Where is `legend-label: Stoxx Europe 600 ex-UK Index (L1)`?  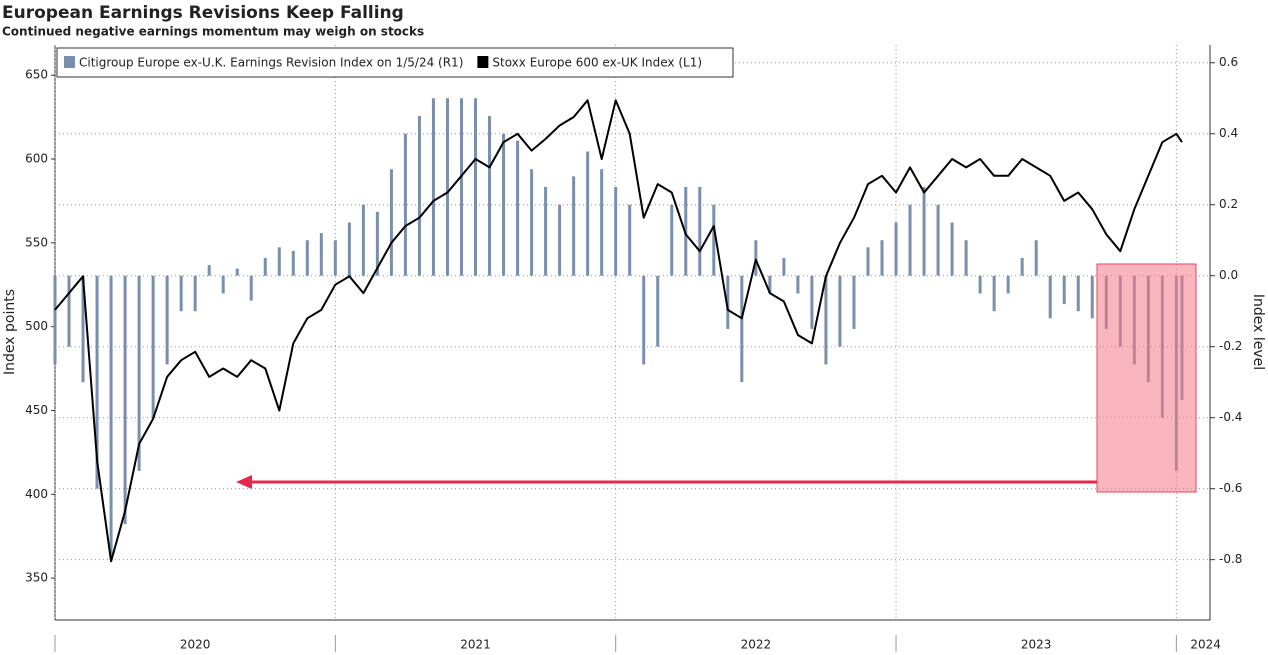
legend-label: Stoxx Europe 600 ex-UK Index (L1) is located at coordinates (597, 63).